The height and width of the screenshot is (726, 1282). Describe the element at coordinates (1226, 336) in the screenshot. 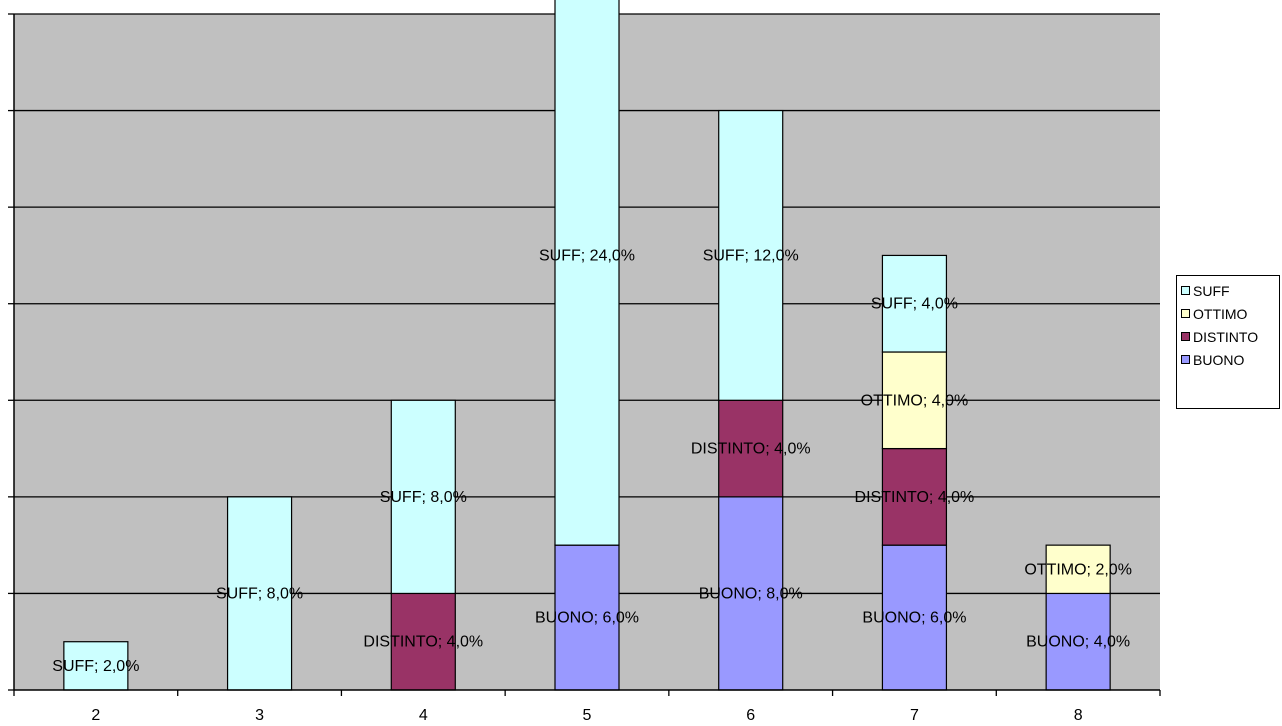

I see `legend-label: DISTINTO` at that location.